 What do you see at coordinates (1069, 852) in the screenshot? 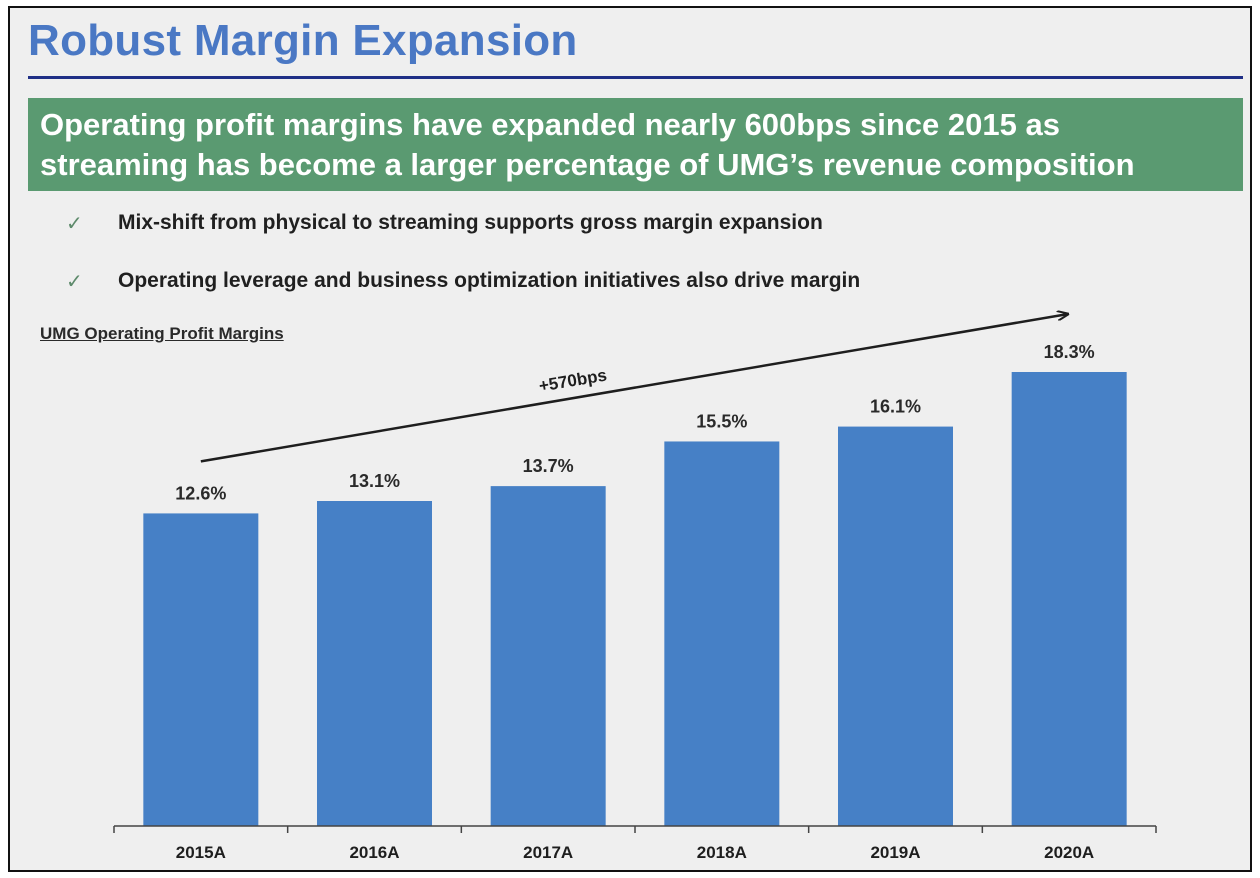
I see `x-tick-label: 2020A` at bounding box center [1069, 852].